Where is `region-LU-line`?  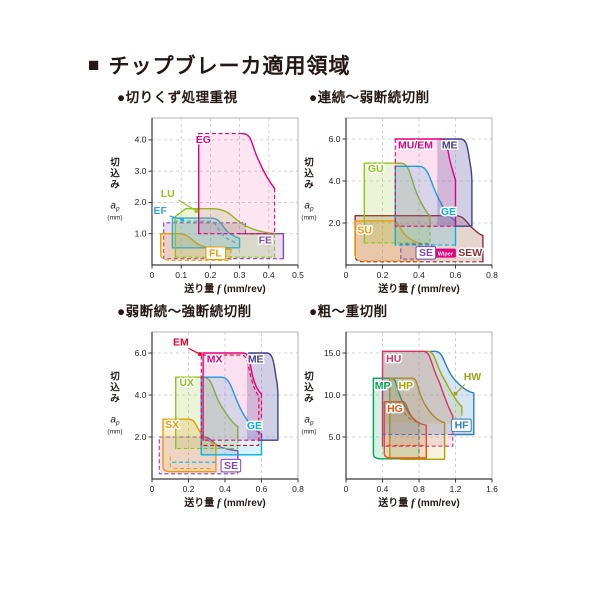
region-LU-line is located at coordinates (225, 233).